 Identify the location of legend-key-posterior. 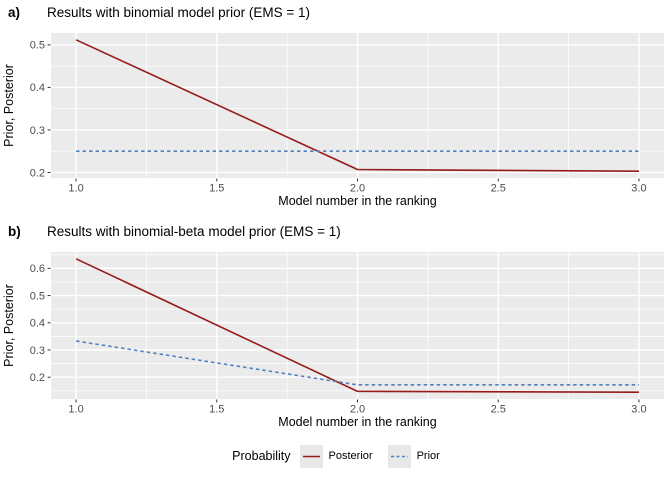
(311, 456).